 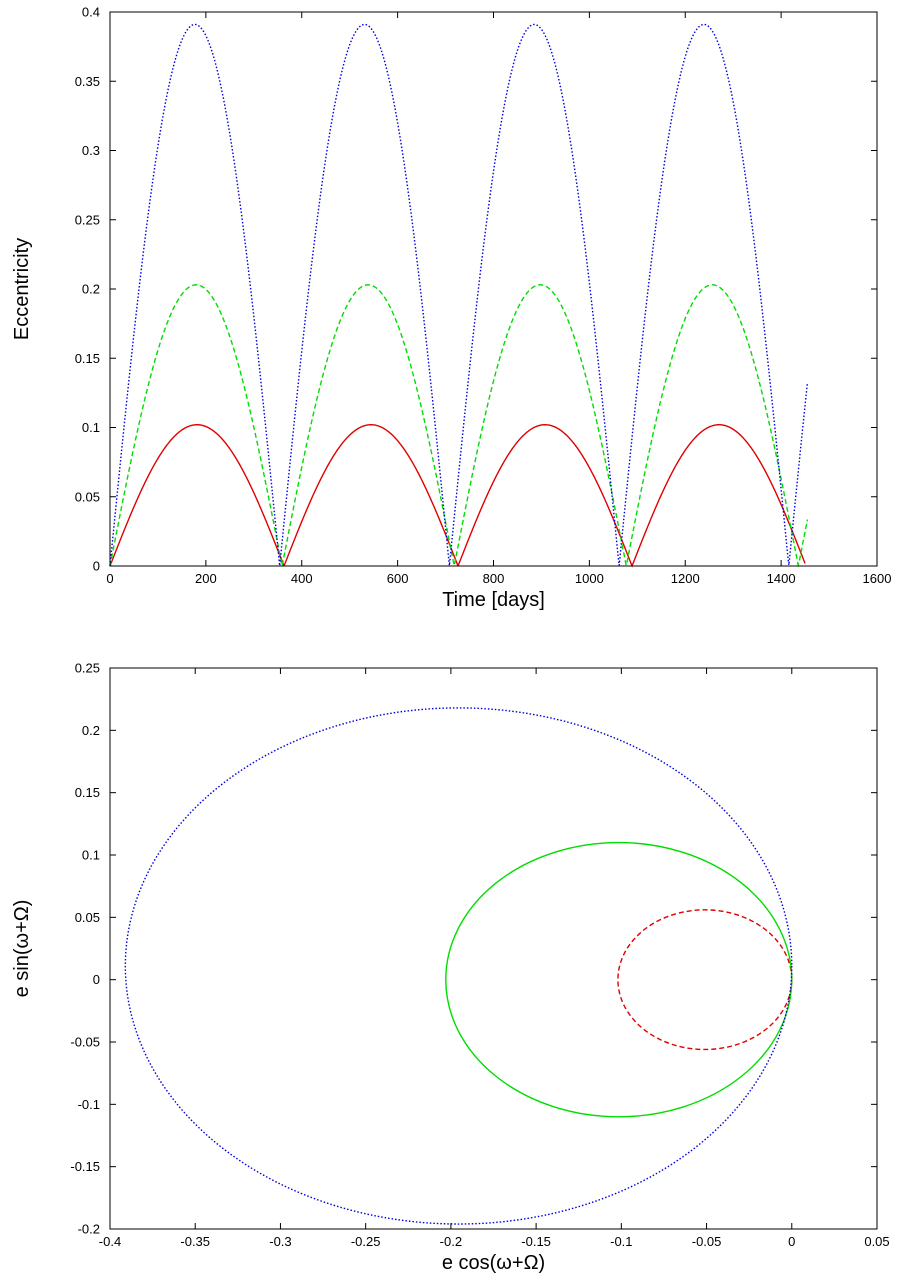 I want to click on y-tick-label: 0.4, so click(x=91, y=12).